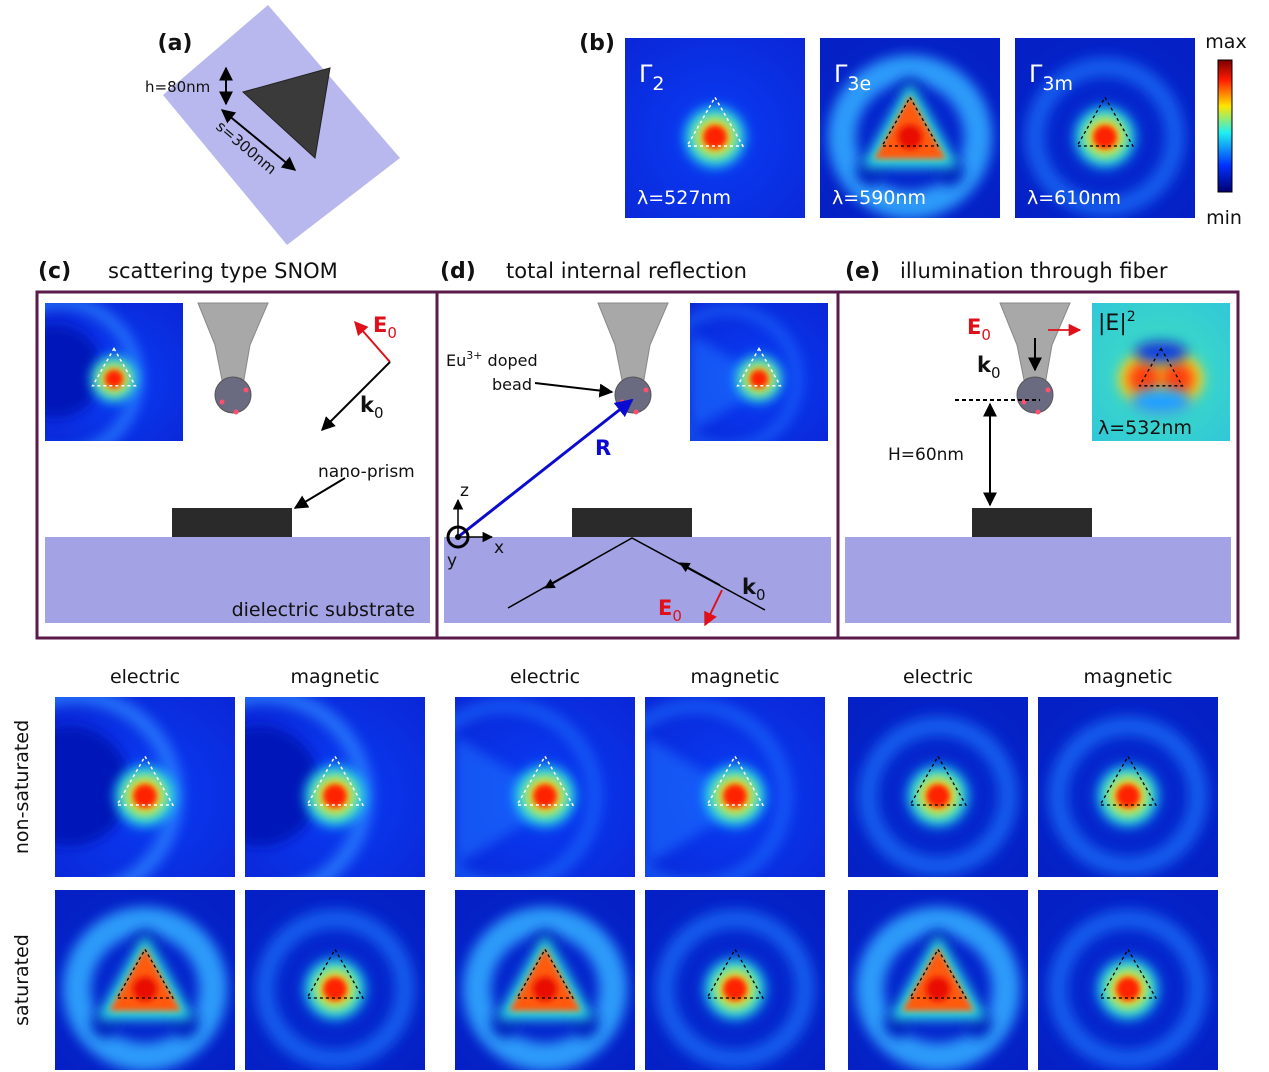 Image resolution: width=1269 pixels, height=1072 pixels. Describe the element at coordinates (658, 84) in the screenshot. I see `mode-sub: 2` at that location.